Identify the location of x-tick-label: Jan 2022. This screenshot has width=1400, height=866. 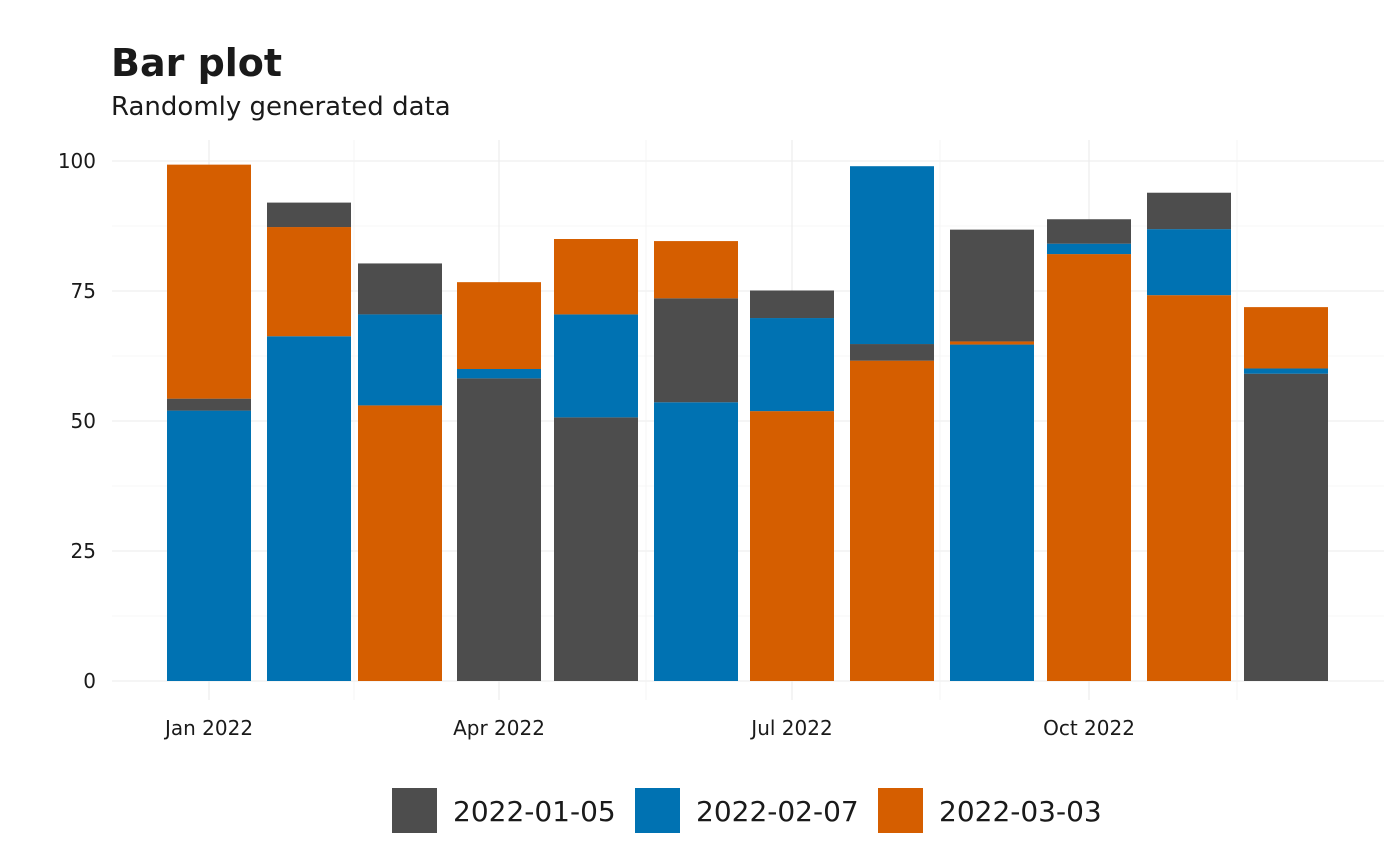
(208, 728).